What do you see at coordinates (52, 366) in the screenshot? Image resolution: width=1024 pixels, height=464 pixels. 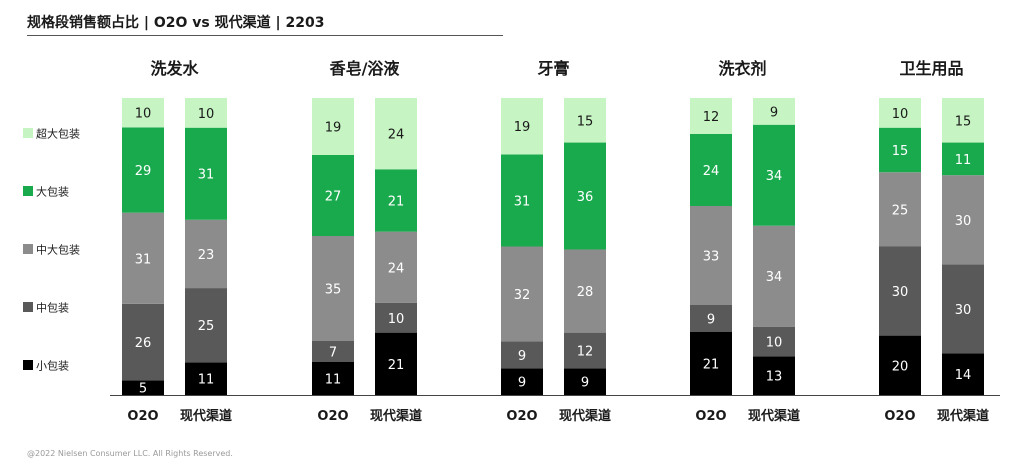 I see `legend-label: 小包装` at bounding box center [52, 366].